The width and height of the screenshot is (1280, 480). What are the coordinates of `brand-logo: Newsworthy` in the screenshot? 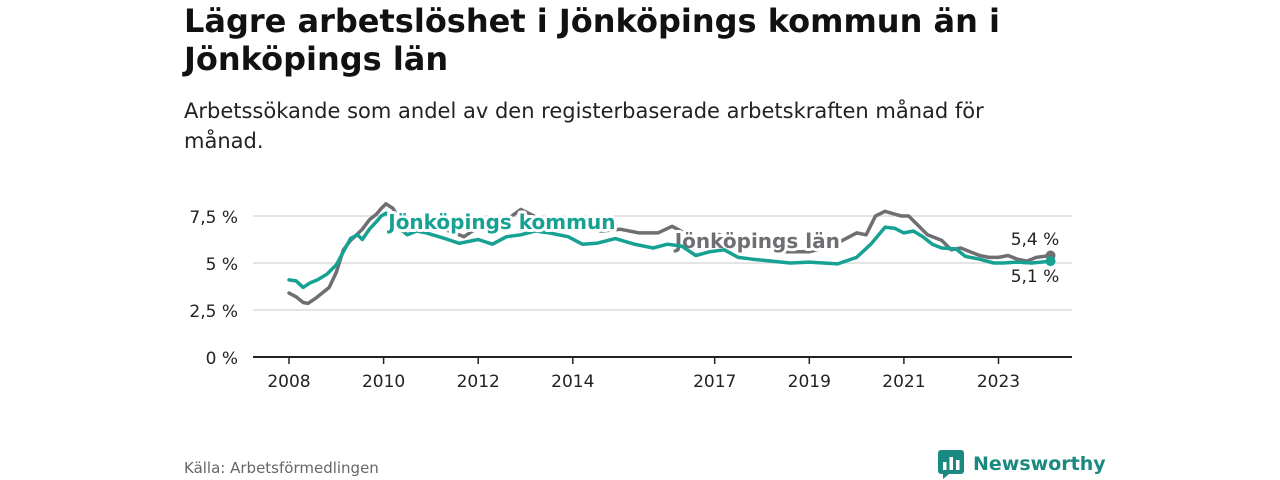 It's located at (1021, 464).